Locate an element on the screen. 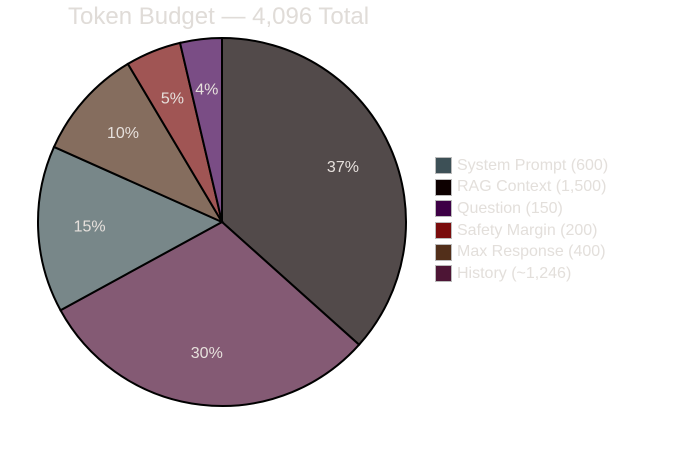 The width and height of the screenshot is (673, 450). legend-item: Safety Margin (200) is located at coordinates (521, 231).